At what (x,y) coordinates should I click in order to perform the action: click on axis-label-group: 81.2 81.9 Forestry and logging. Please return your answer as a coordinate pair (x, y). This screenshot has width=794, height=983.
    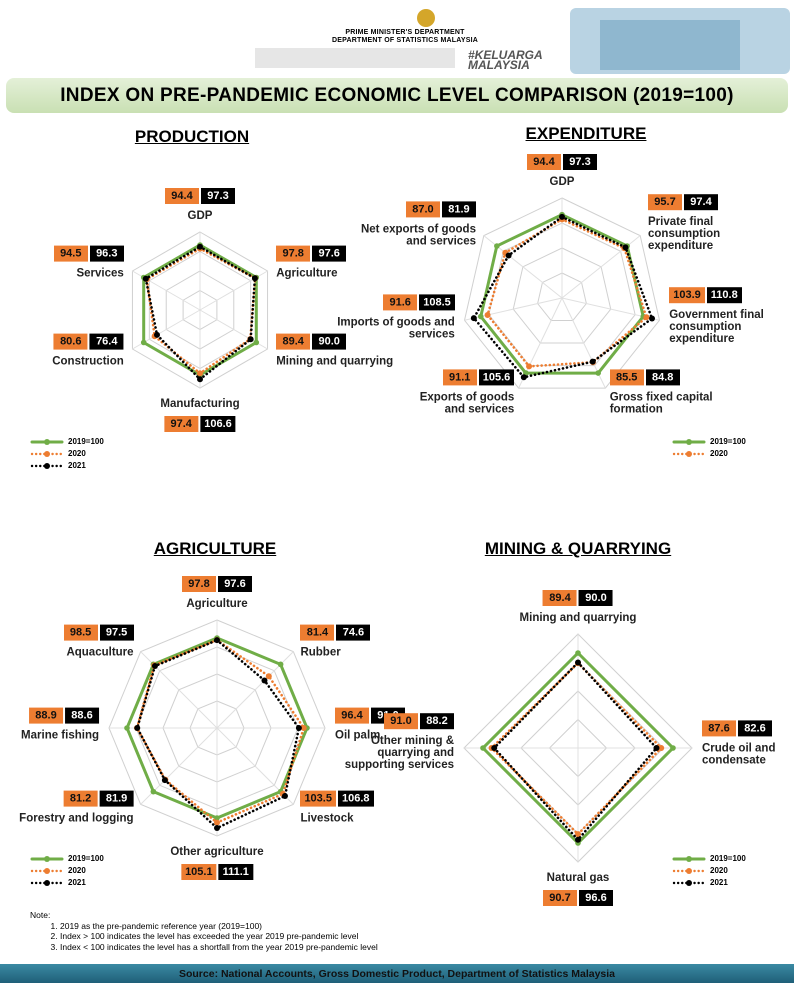
    Looking at the image, I should click on (76, 808).